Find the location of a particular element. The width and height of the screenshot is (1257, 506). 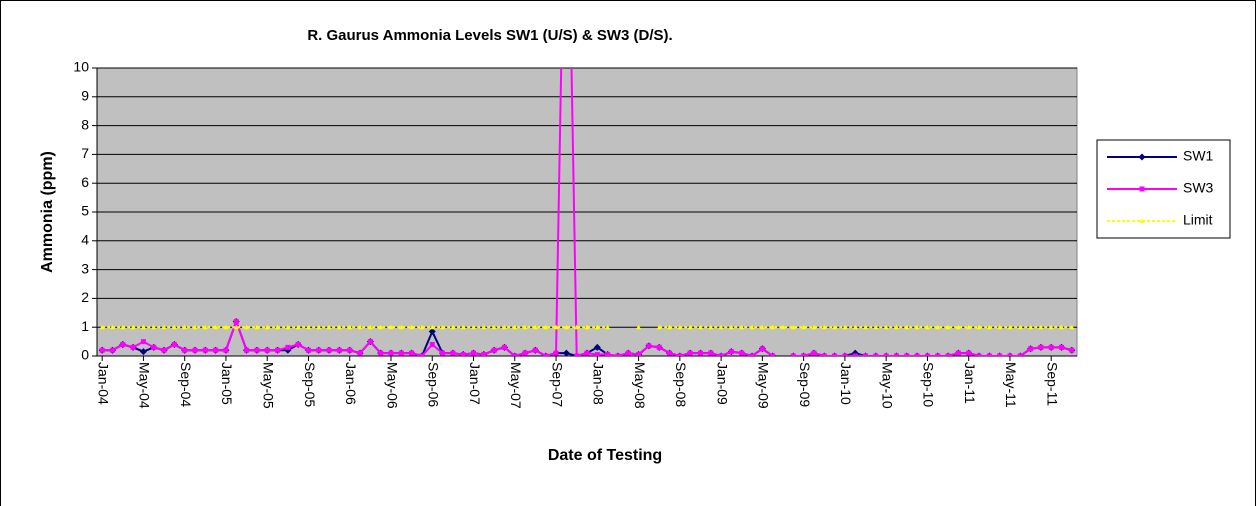

y-tick-label: 3 is located at coordinates (85, 268).